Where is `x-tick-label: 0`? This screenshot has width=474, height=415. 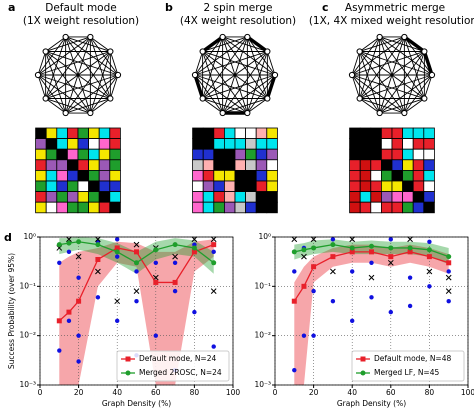 x-tick-label: 0 is located at coordinates (40, 392).